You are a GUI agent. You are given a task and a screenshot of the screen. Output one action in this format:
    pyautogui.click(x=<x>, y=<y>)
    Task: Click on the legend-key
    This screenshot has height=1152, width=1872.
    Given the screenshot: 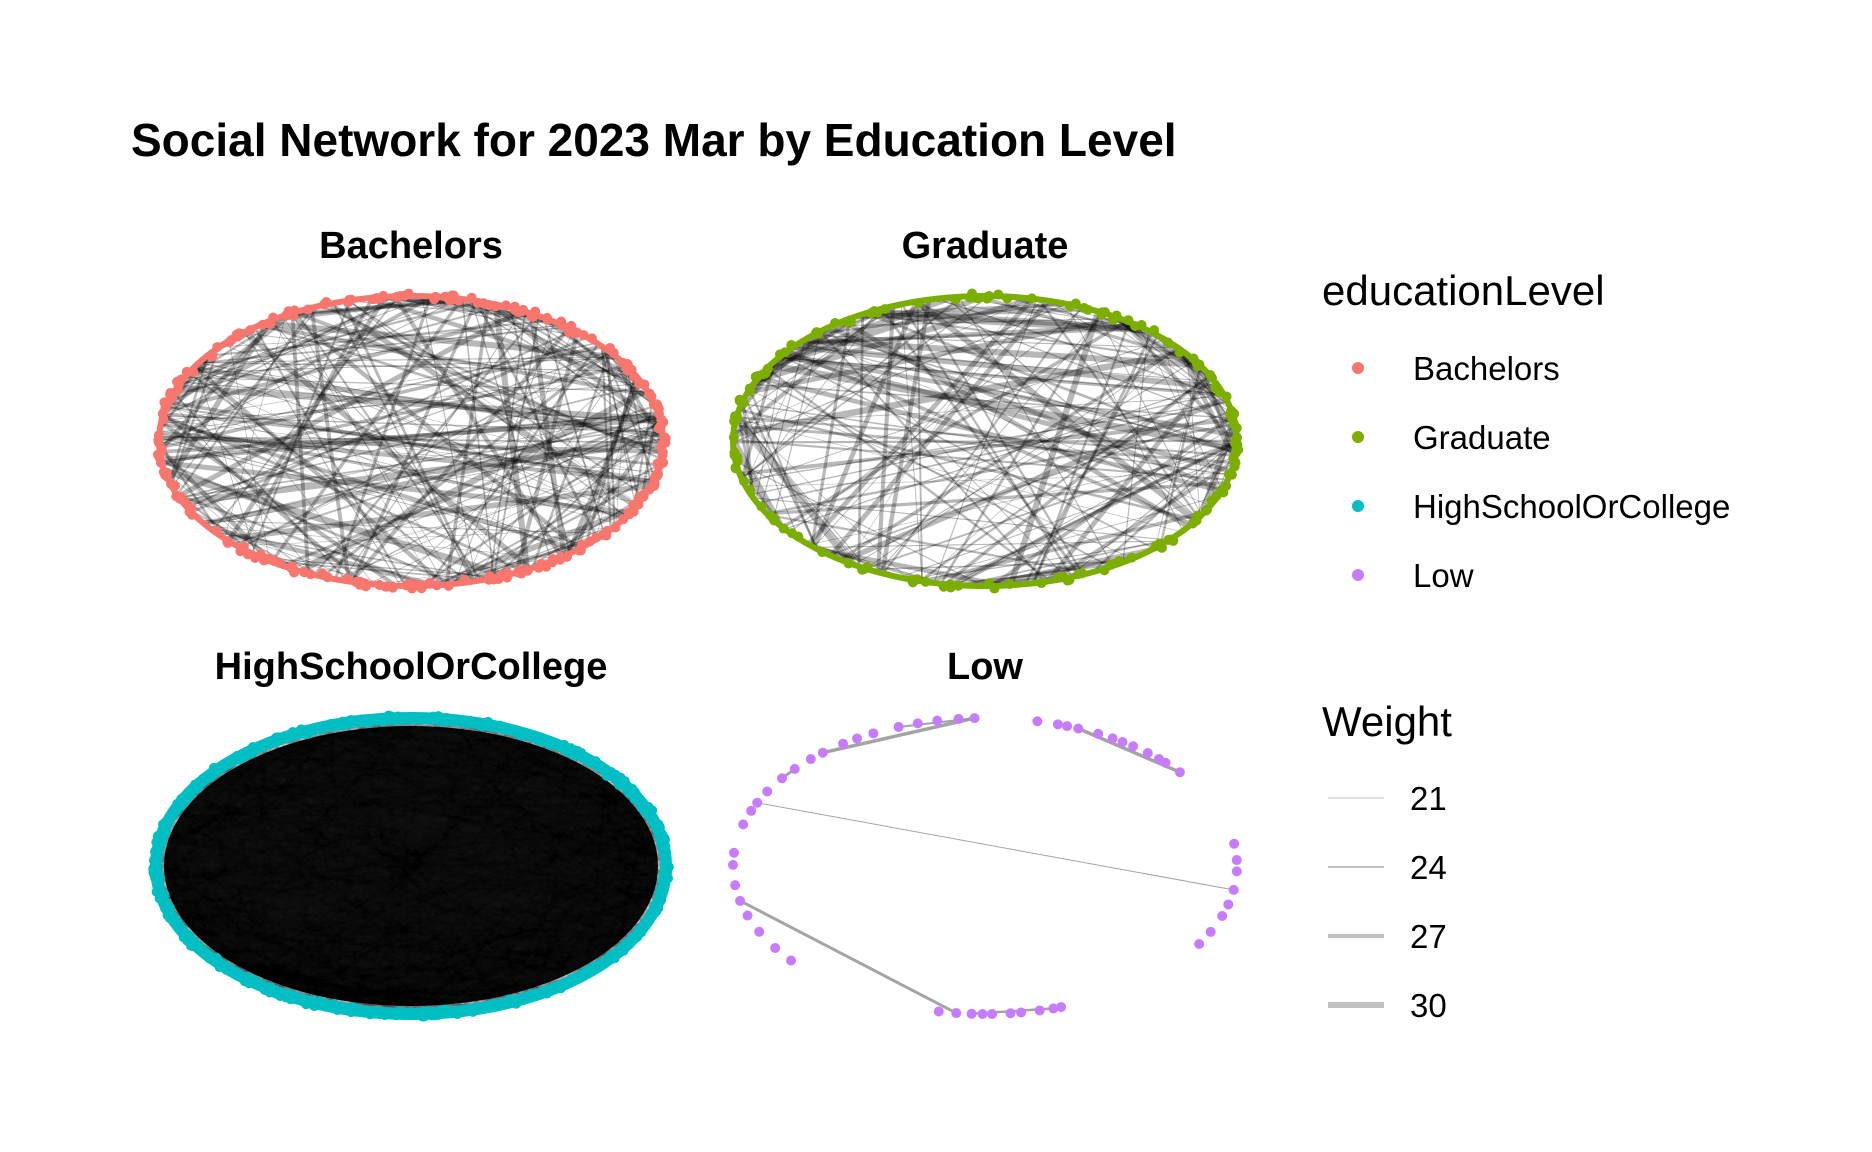 What is the action you would take?
    pyautogui.click(x=1358, y=437)
    